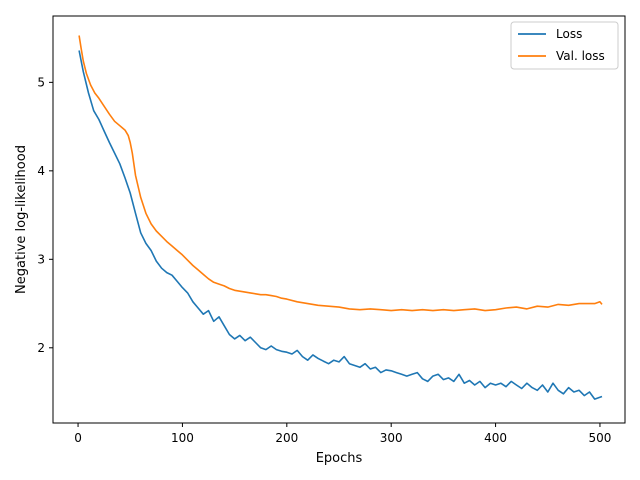 The width and height of the screenshot is (640, 480). Describe the element at coordinates (580, 56) in the screenshot. I see `legend-label-val-loss: Val. loss` at that location.